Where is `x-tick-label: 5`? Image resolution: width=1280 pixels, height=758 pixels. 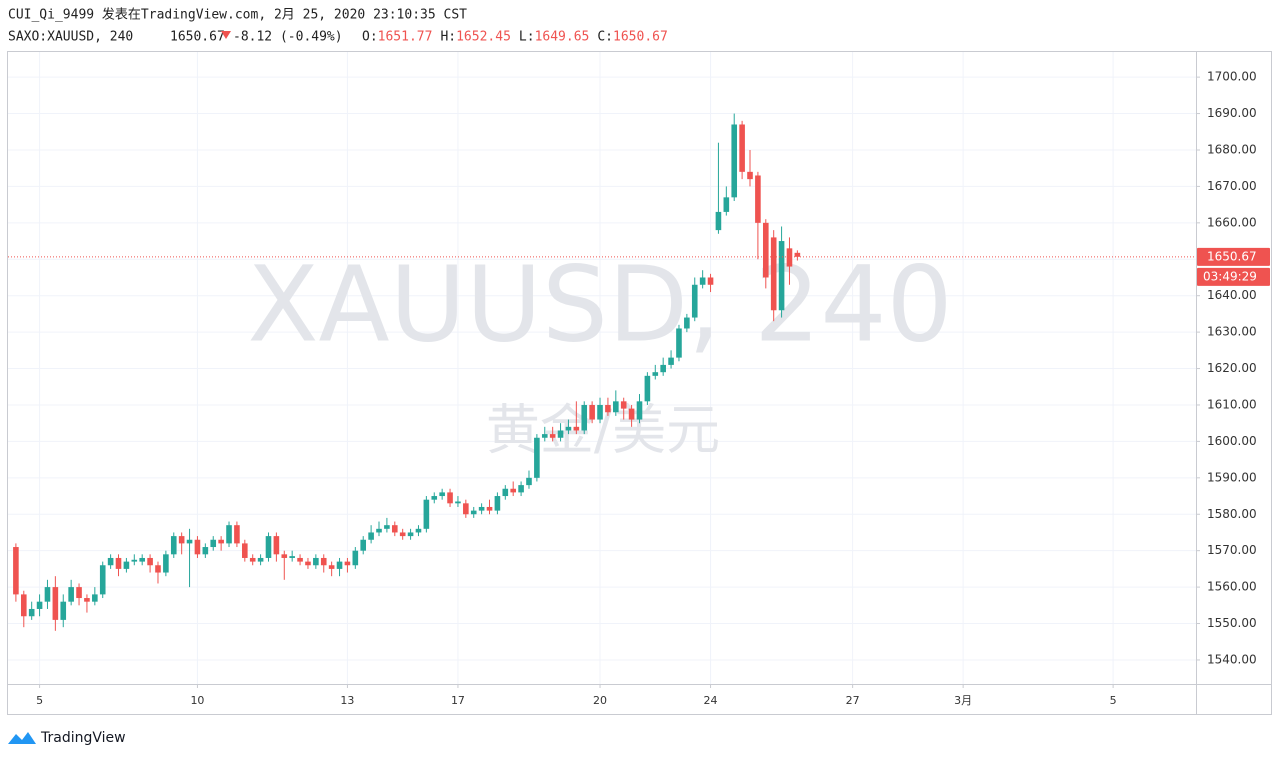
x-tick-label: 5 is located at coordinates (39, 700).